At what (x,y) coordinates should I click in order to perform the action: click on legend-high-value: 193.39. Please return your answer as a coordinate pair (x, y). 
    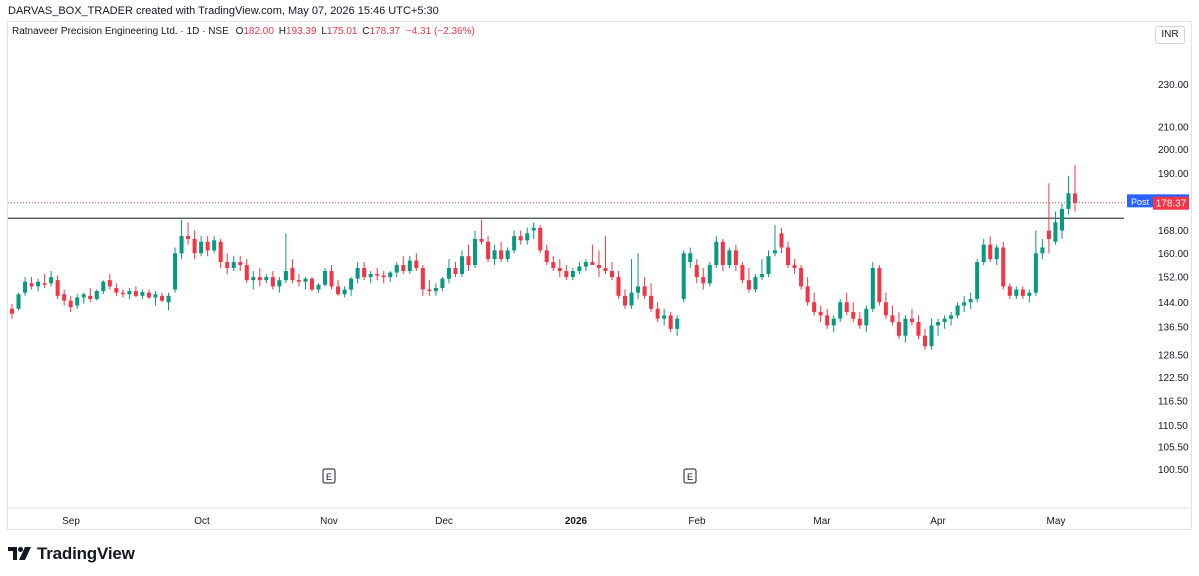
    Looking at the image, I should click on (301, 31).